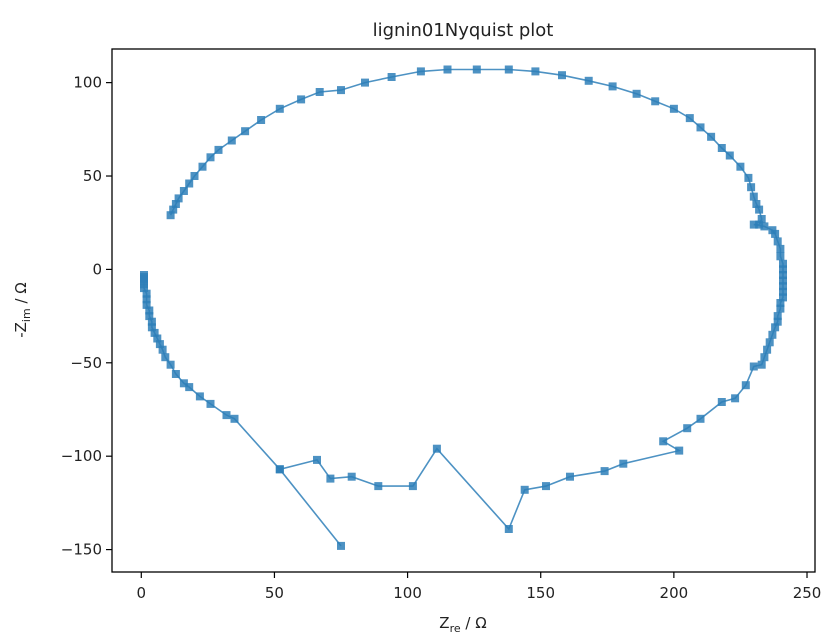 The image size is (827, 635). I want to click on chart-title: lignin01Nyquist plot, so click(463, 30).